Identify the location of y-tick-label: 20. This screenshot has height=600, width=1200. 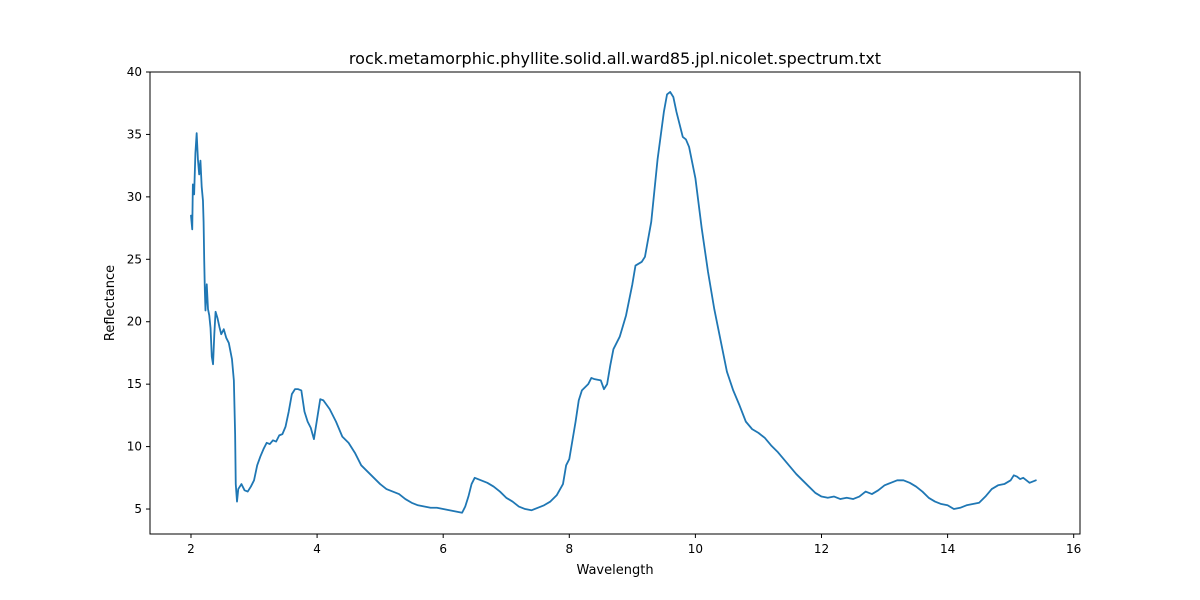
(134, 322).